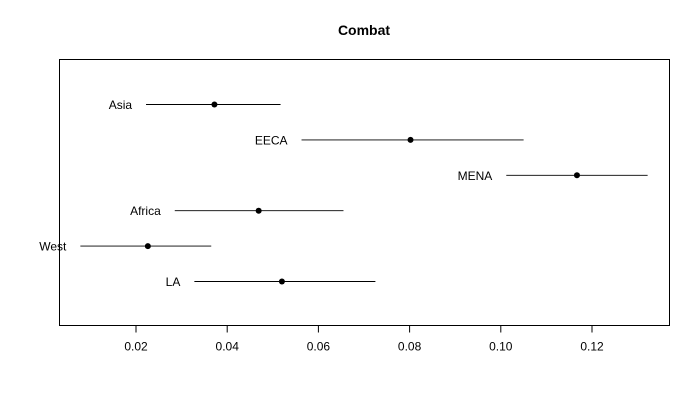  What do you see at coordinates (173, 282) in the screenshot?
I see `category-label-la: LA` at bounding box center [173, 282].